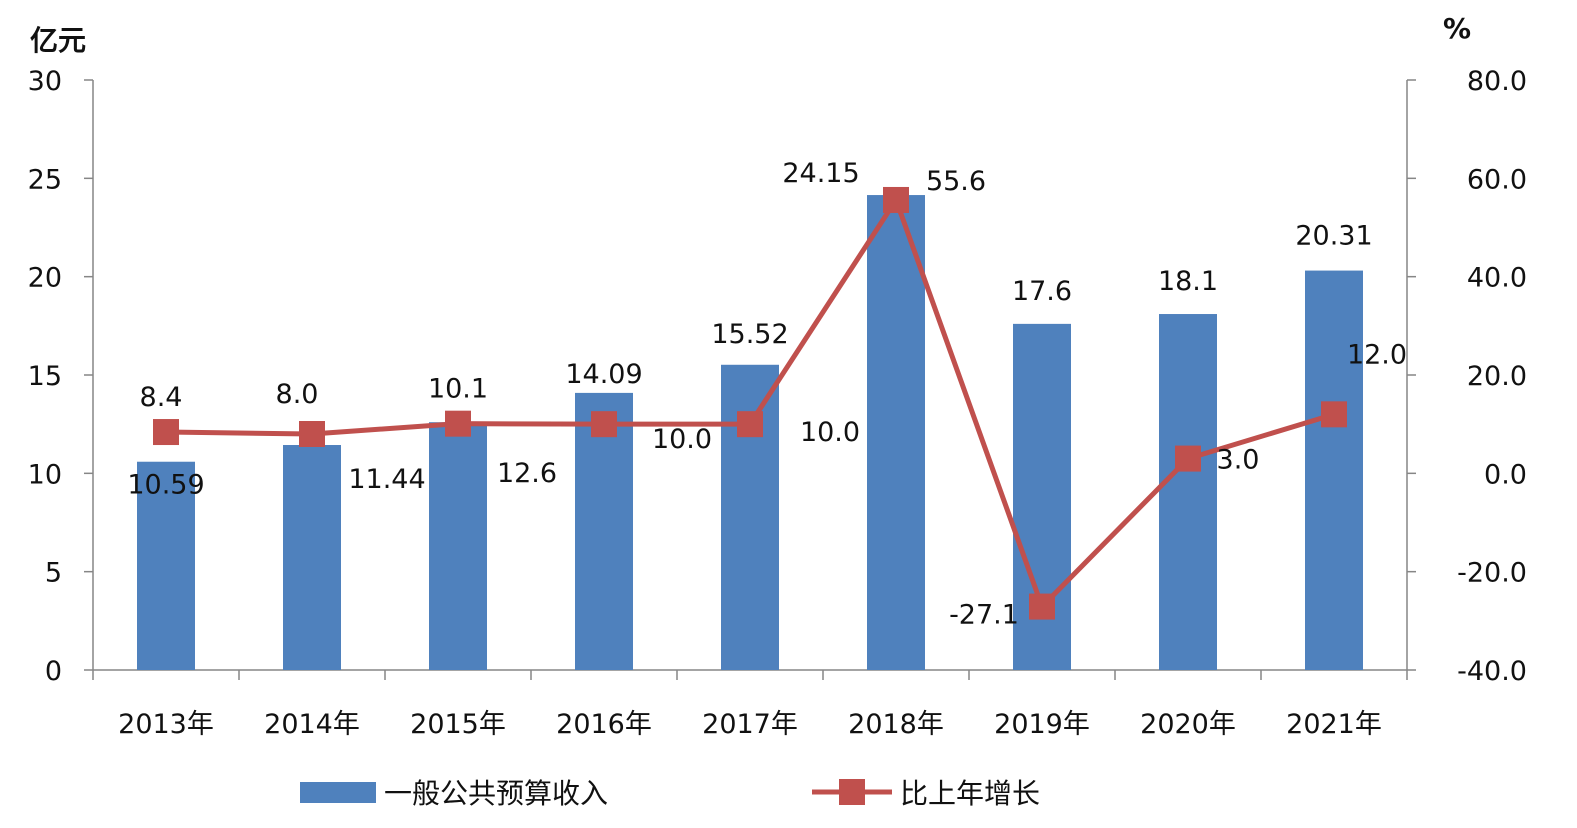  Describe the element at coordinates (1334, 724) in the screenshot. I see `x-tick-label: 2021年` at that location.